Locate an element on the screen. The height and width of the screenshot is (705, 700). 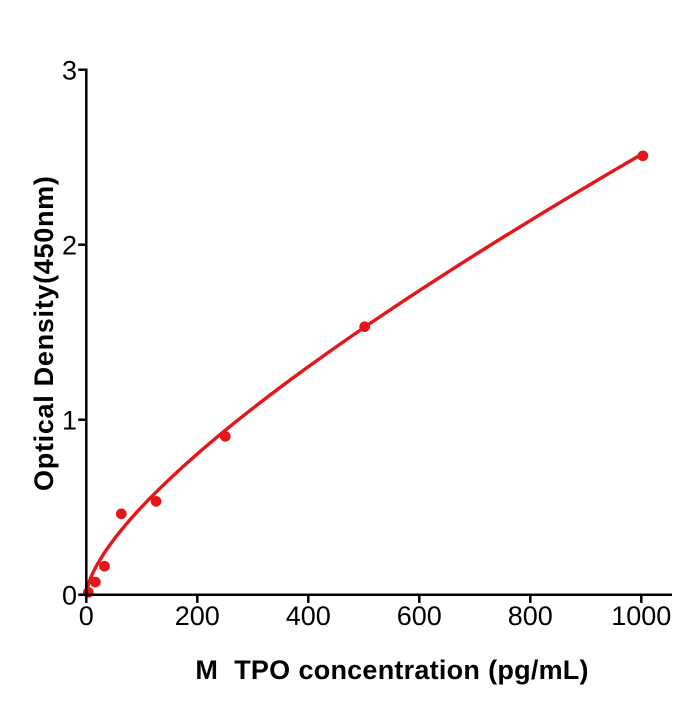
svg-text: 2 is located at coordinates (69, 246).